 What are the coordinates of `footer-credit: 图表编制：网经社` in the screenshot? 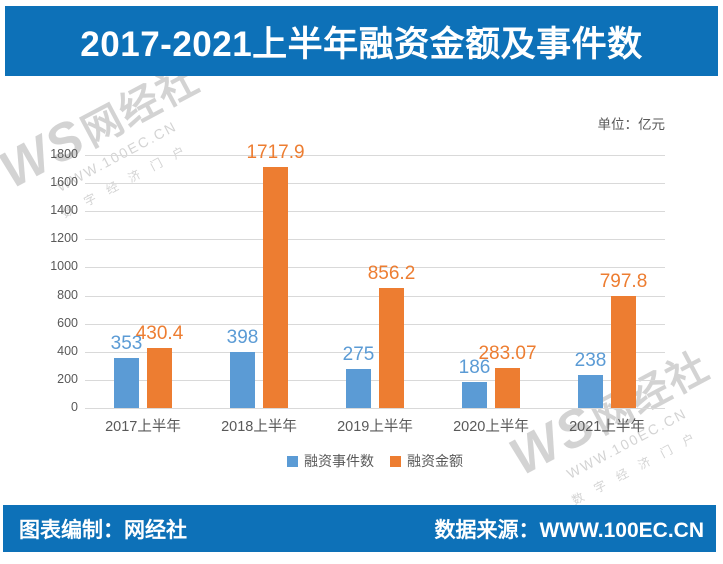 It's located at (103, 530).